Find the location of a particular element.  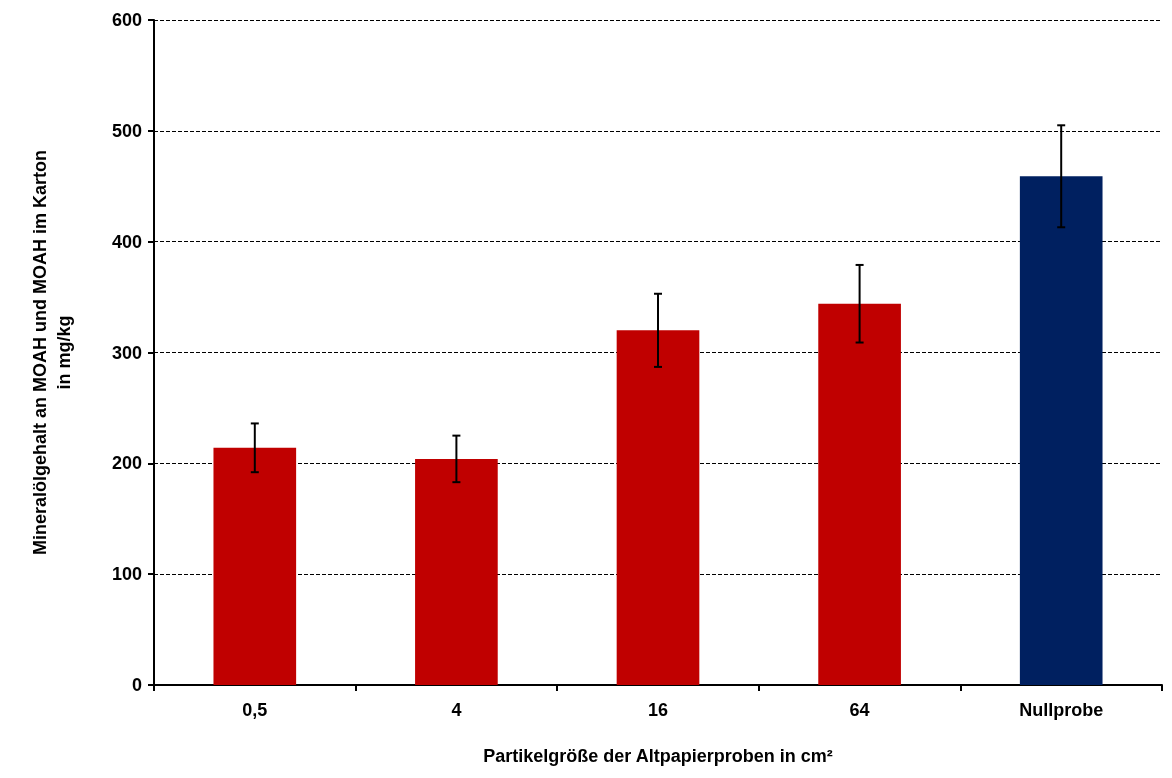

x-tick-label: Nullprobe is located at coordinates (1061, 710).